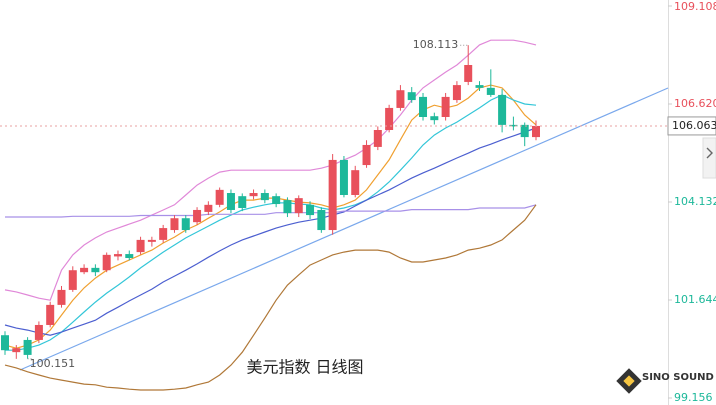  What do you see at coordinates (53, 363) in the screenshot?
I see `annotation: 100.151` at bounding box center [53, 363].